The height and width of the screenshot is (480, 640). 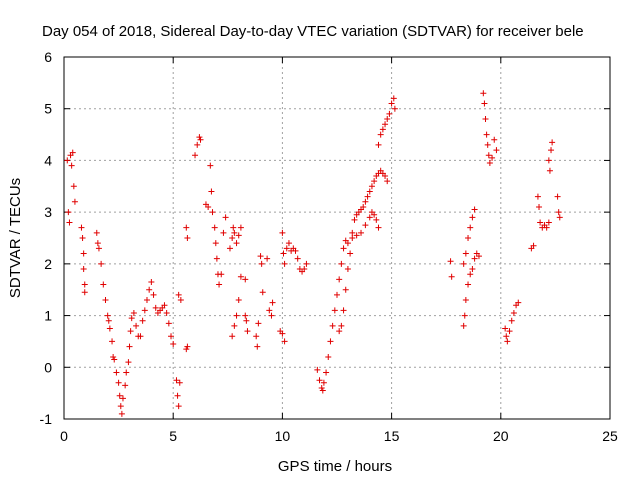 I want to click on y-tick-label: 0, so click(x=48, y=367).